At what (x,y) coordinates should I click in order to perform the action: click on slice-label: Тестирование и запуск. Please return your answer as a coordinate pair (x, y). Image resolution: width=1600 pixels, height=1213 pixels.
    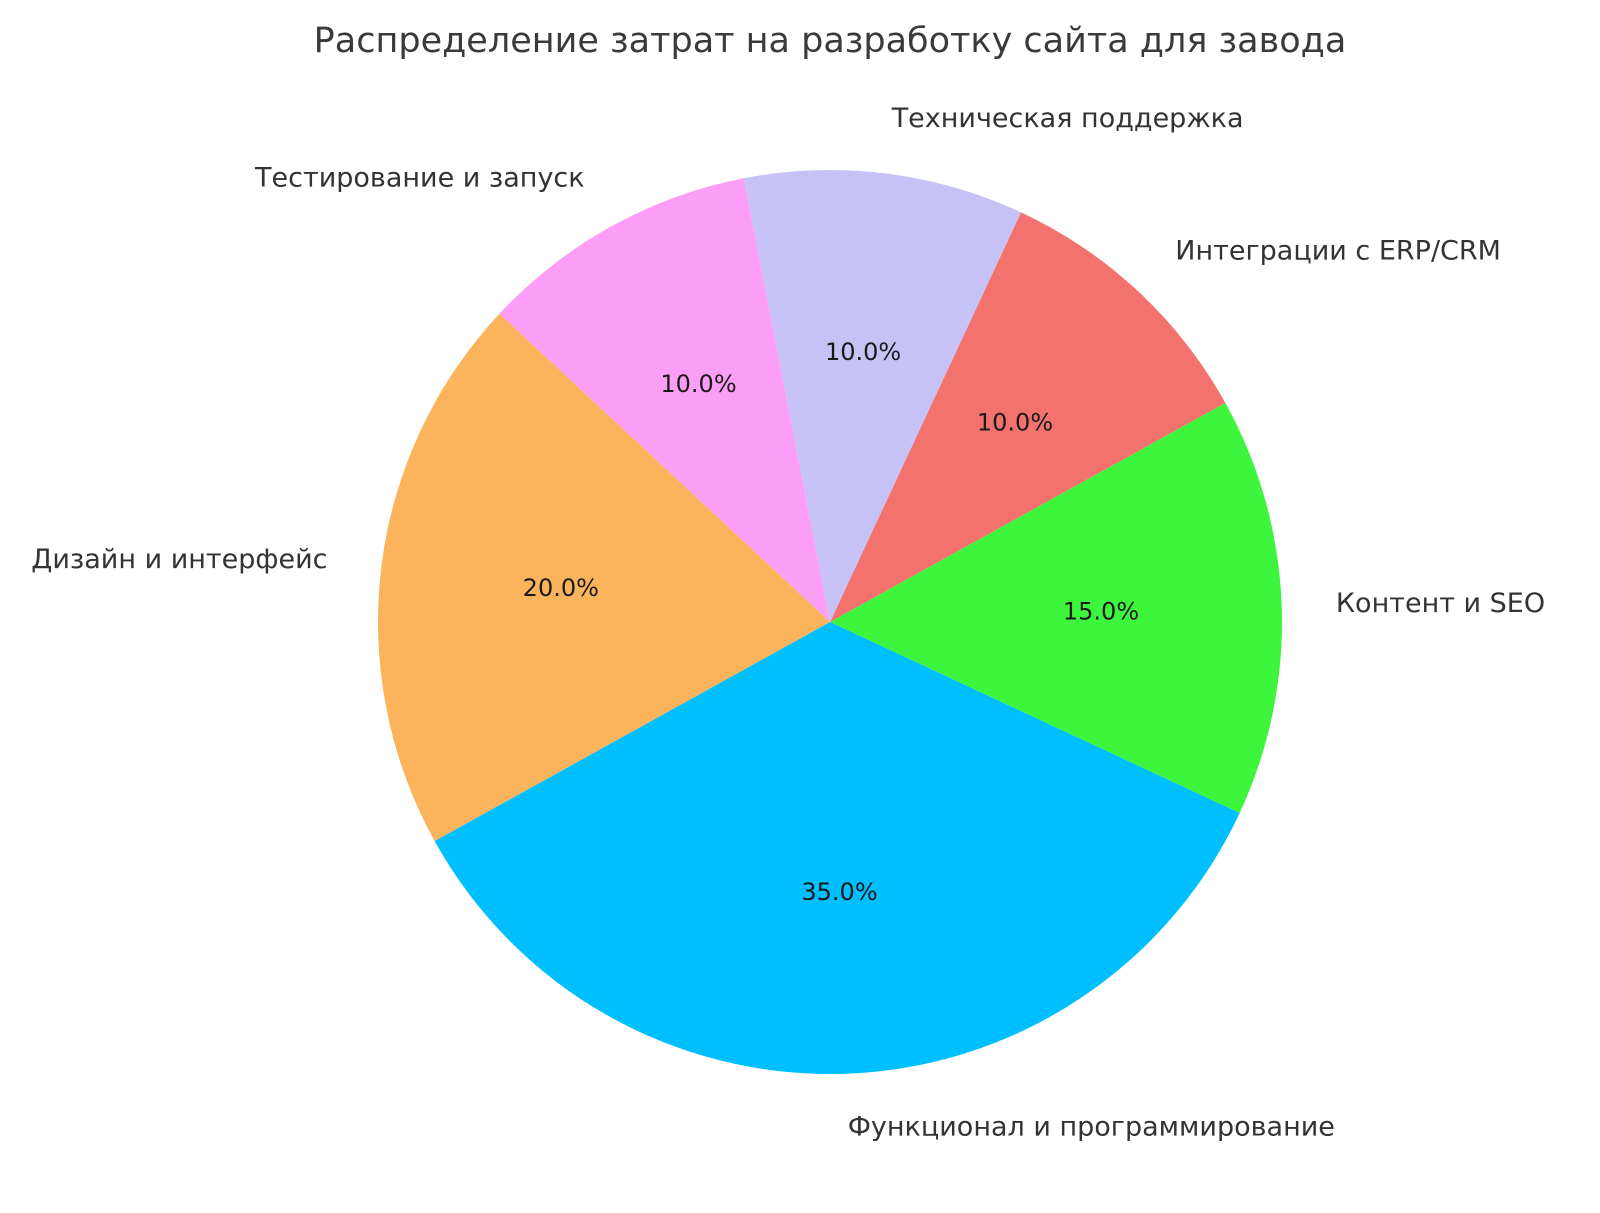
    Looking at the image, I should click on (419, 178).